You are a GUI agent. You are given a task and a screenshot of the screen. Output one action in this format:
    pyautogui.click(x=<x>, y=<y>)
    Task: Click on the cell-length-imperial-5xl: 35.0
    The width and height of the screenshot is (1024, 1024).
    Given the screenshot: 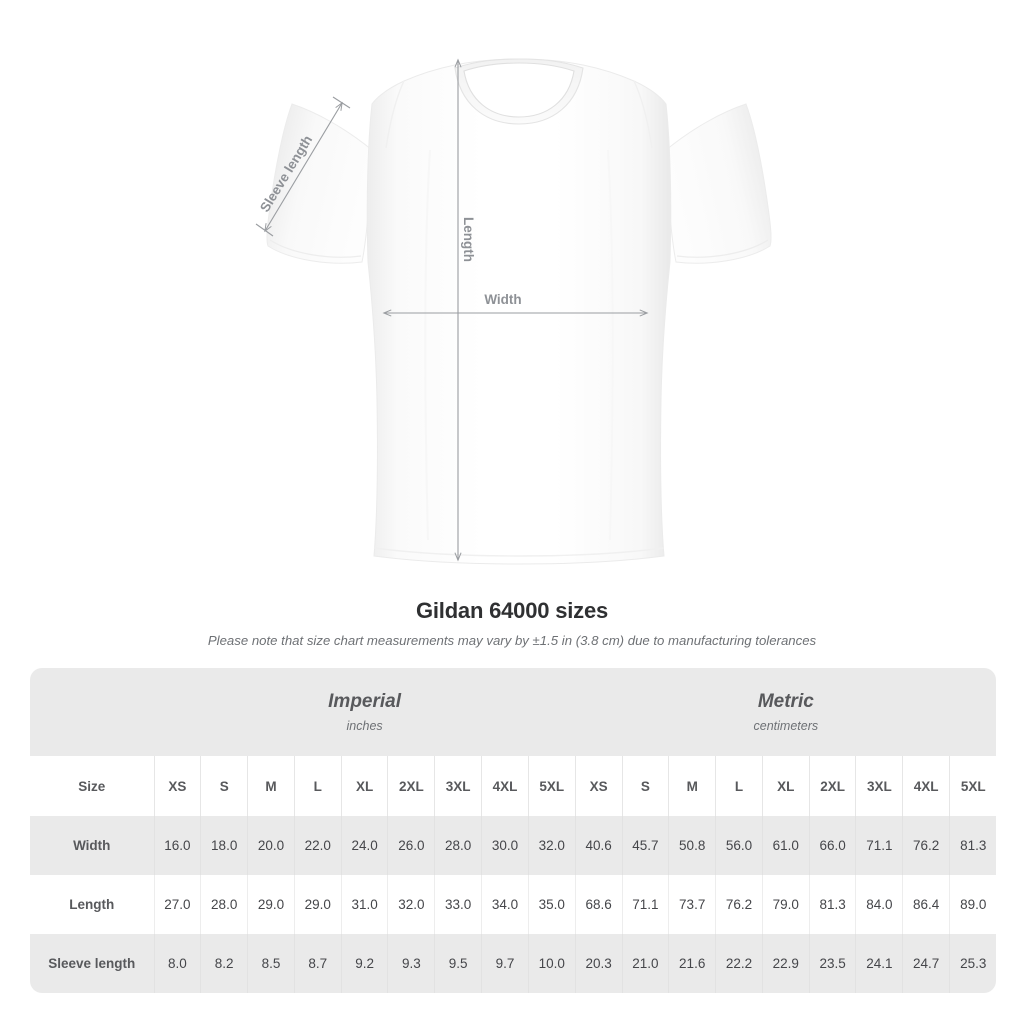 What is the action you would take?
    pyautogui.click(x=551, y=904)
    